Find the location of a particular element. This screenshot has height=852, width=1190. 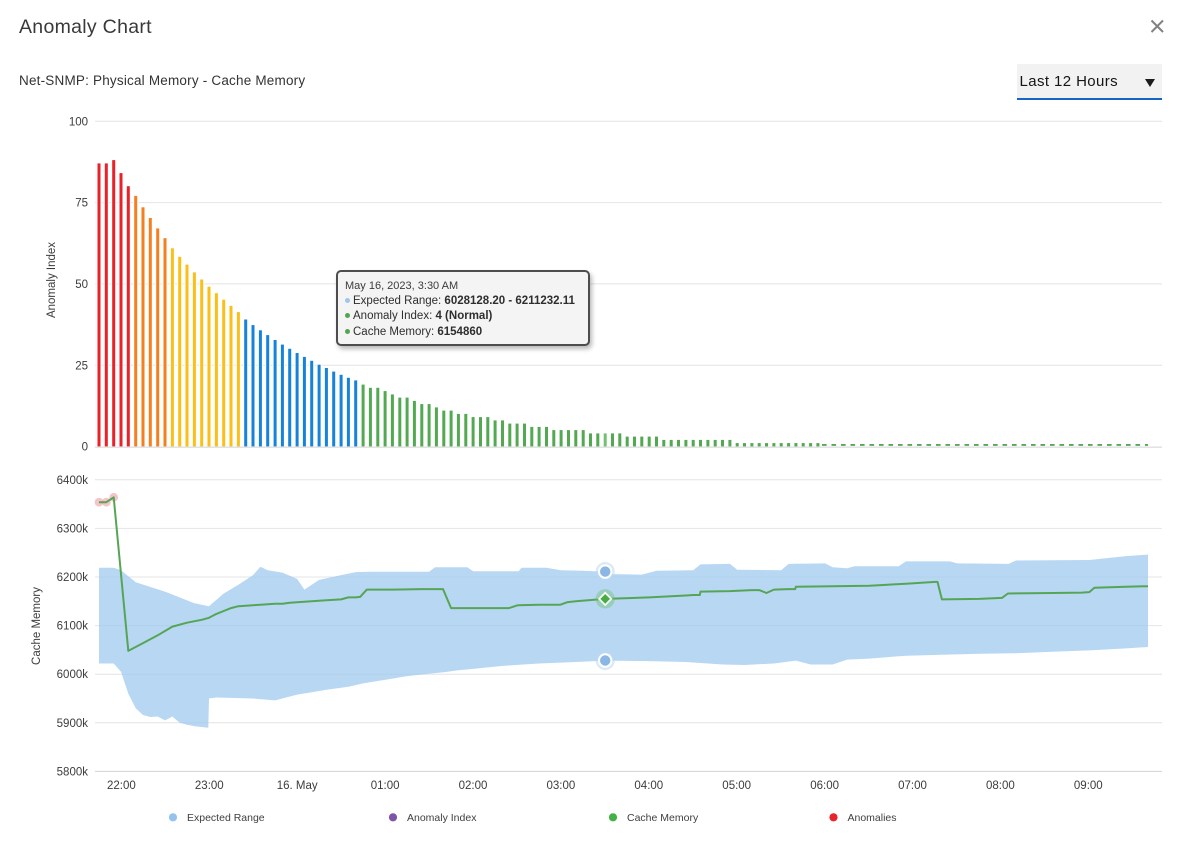

svg-text: 09:00 is located at coordinates (1088, 786).